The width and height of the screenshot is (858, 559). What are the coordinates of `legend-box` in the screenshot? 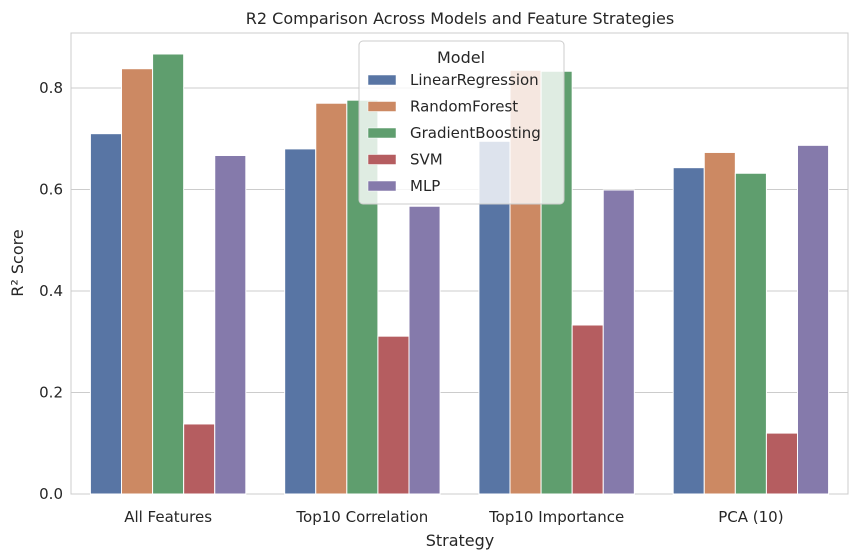 It's located at (461, 122).